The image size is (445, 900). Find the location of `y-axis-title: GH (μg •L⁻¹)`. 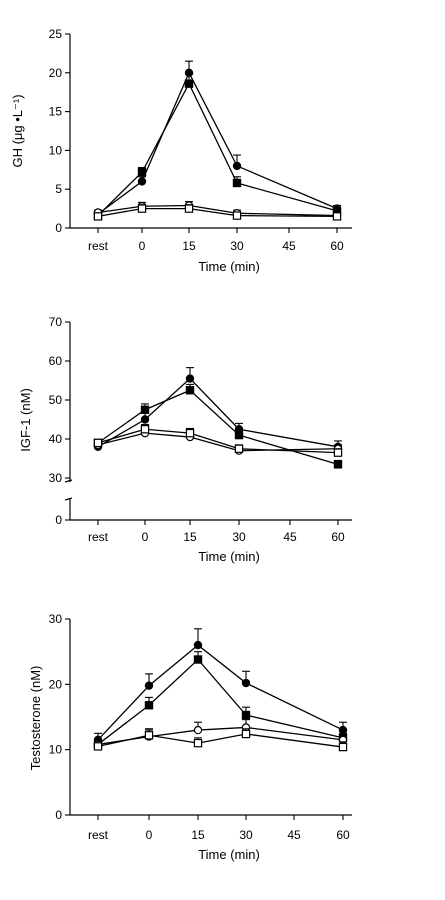

y-axis-title: GH (μg •L⁻¹) is located at coordinates (17, 130).